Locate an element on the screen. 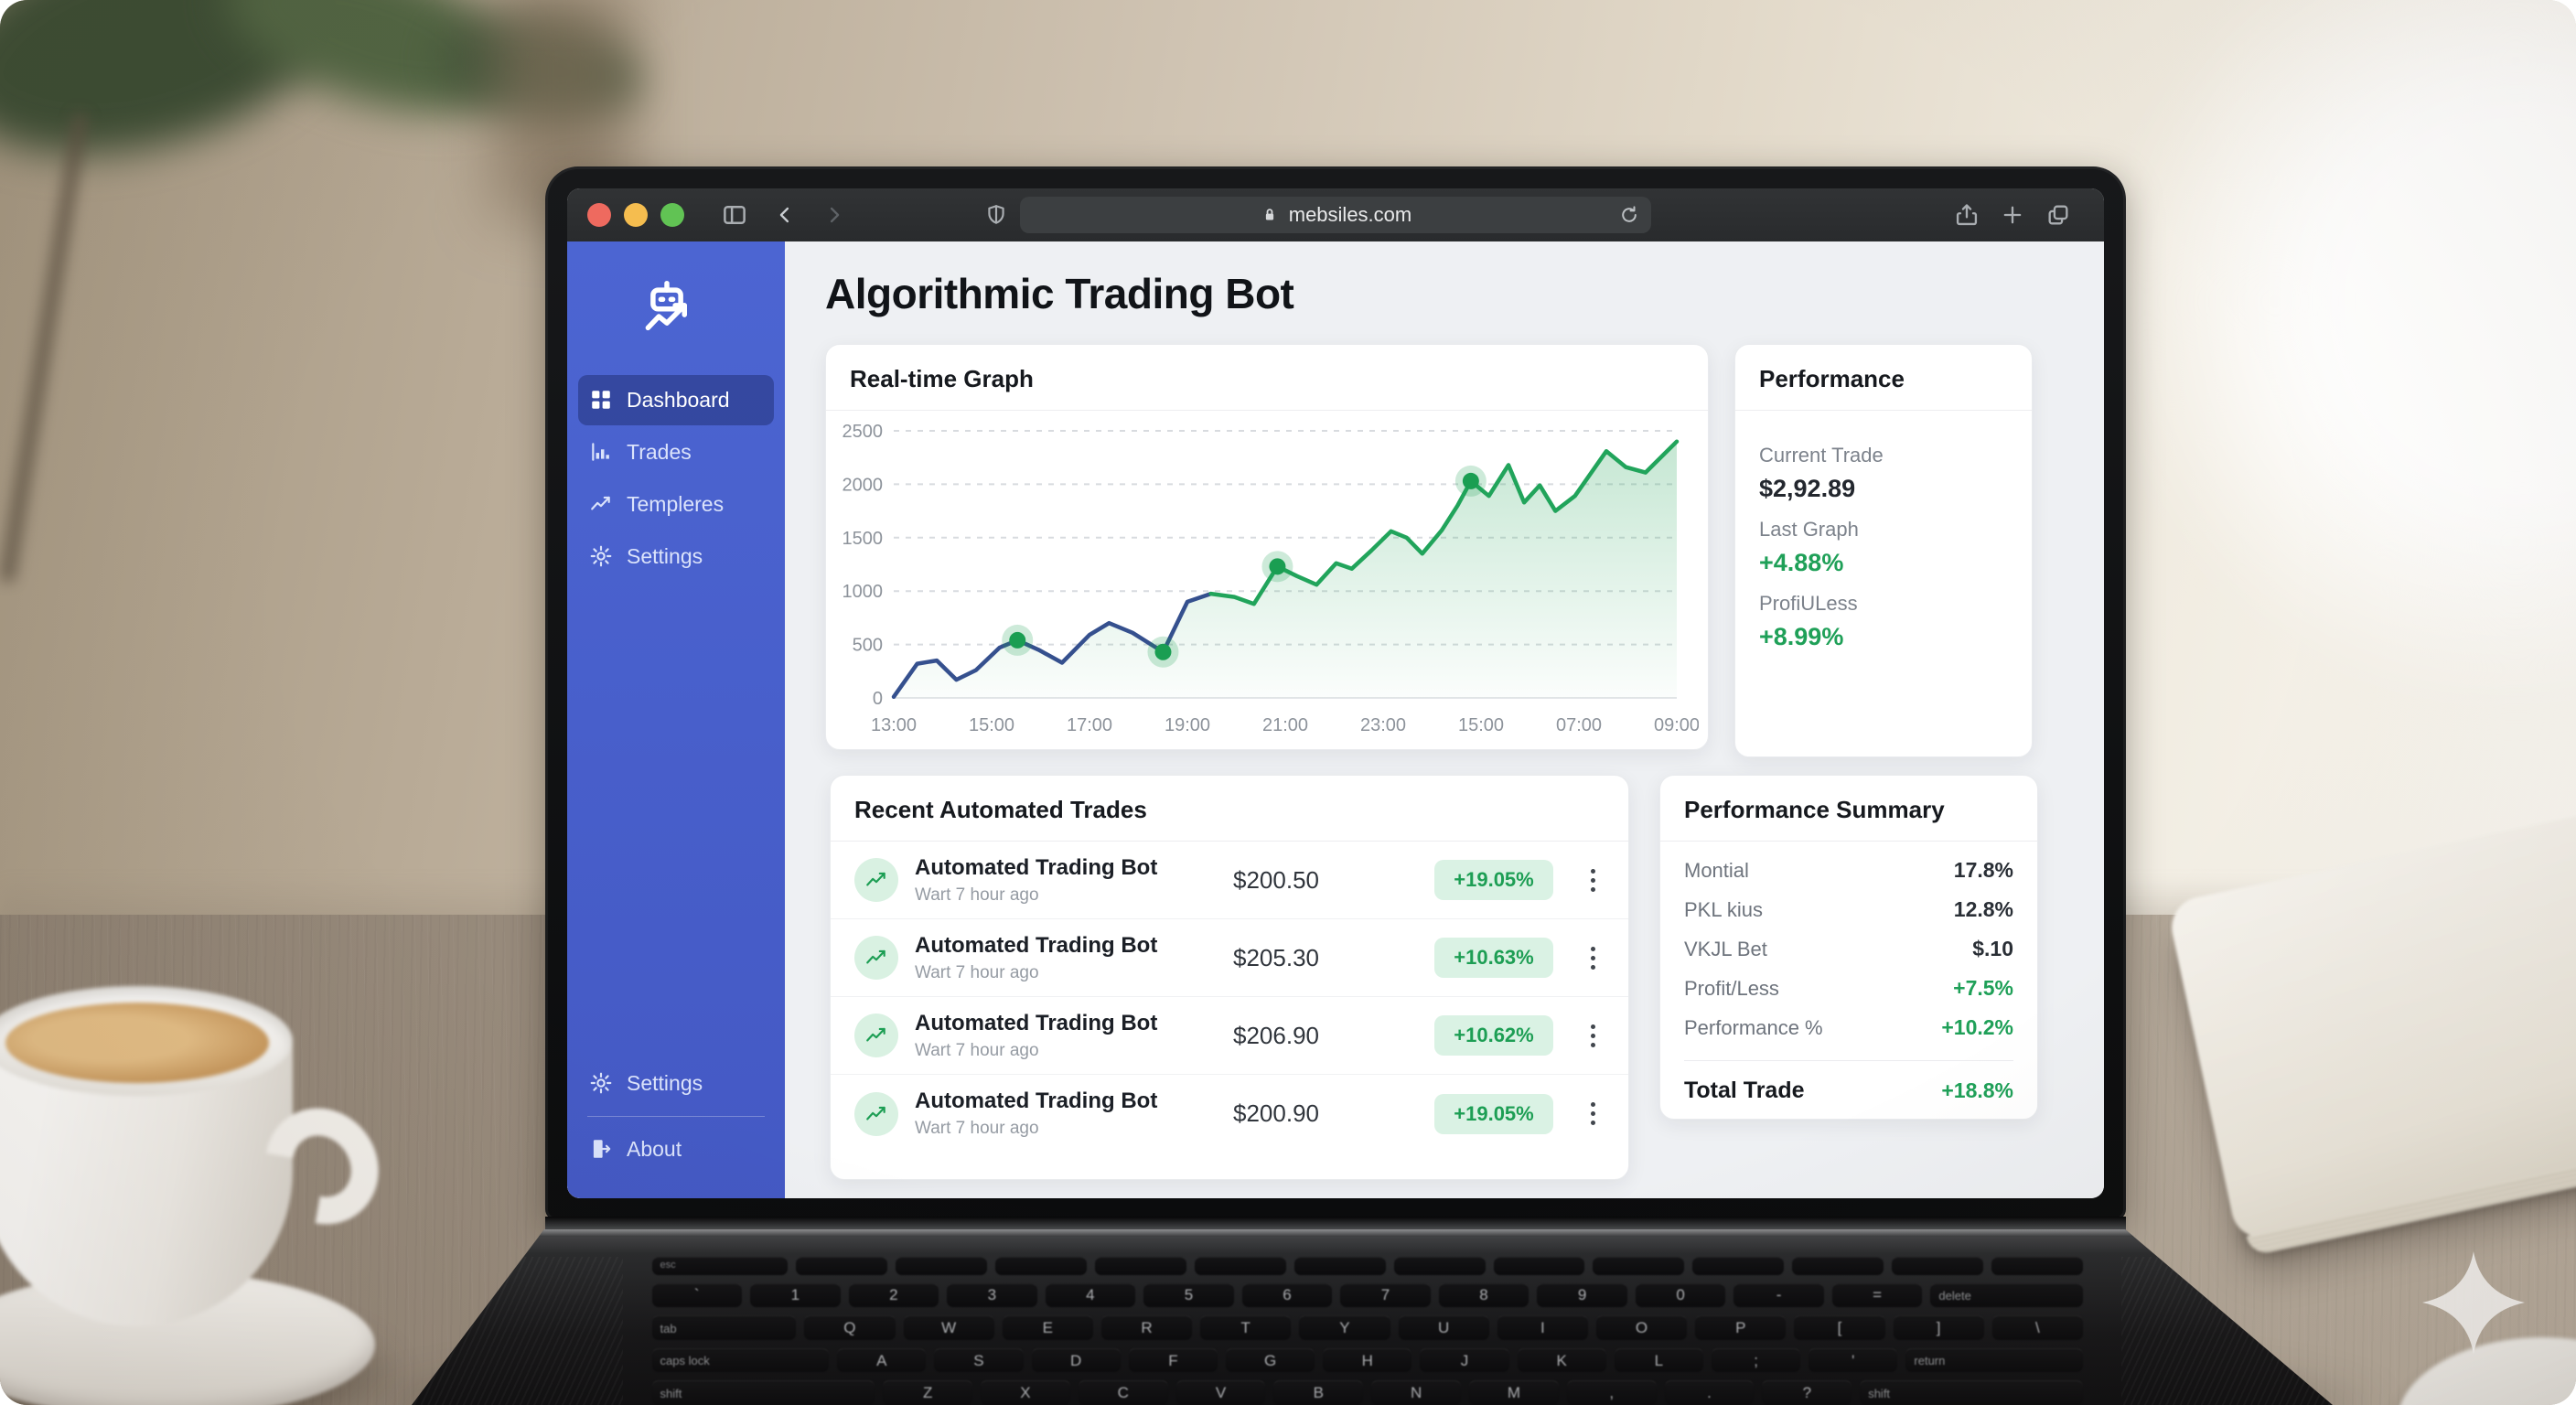  trade-time: Wart 7 hour ago is located at coordinates (977, 1050).